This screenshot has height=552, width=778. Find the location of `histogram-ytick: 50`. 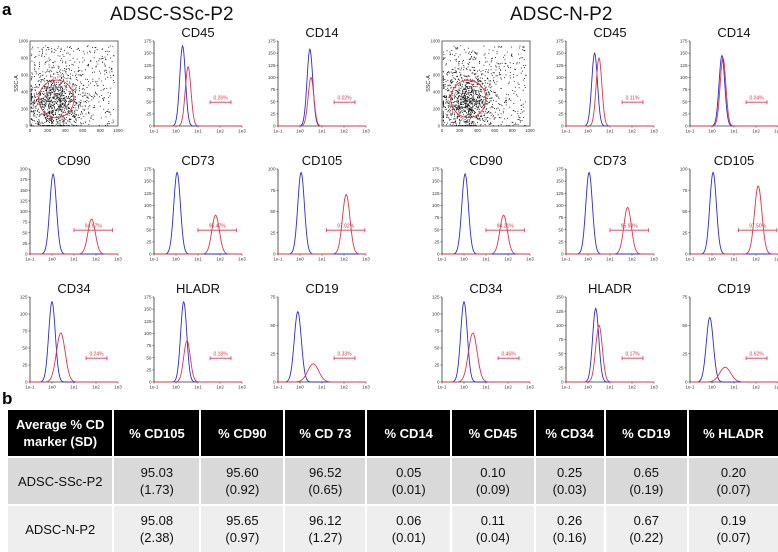

histogram-ytick: 50 is located at coordinates (685, 325).